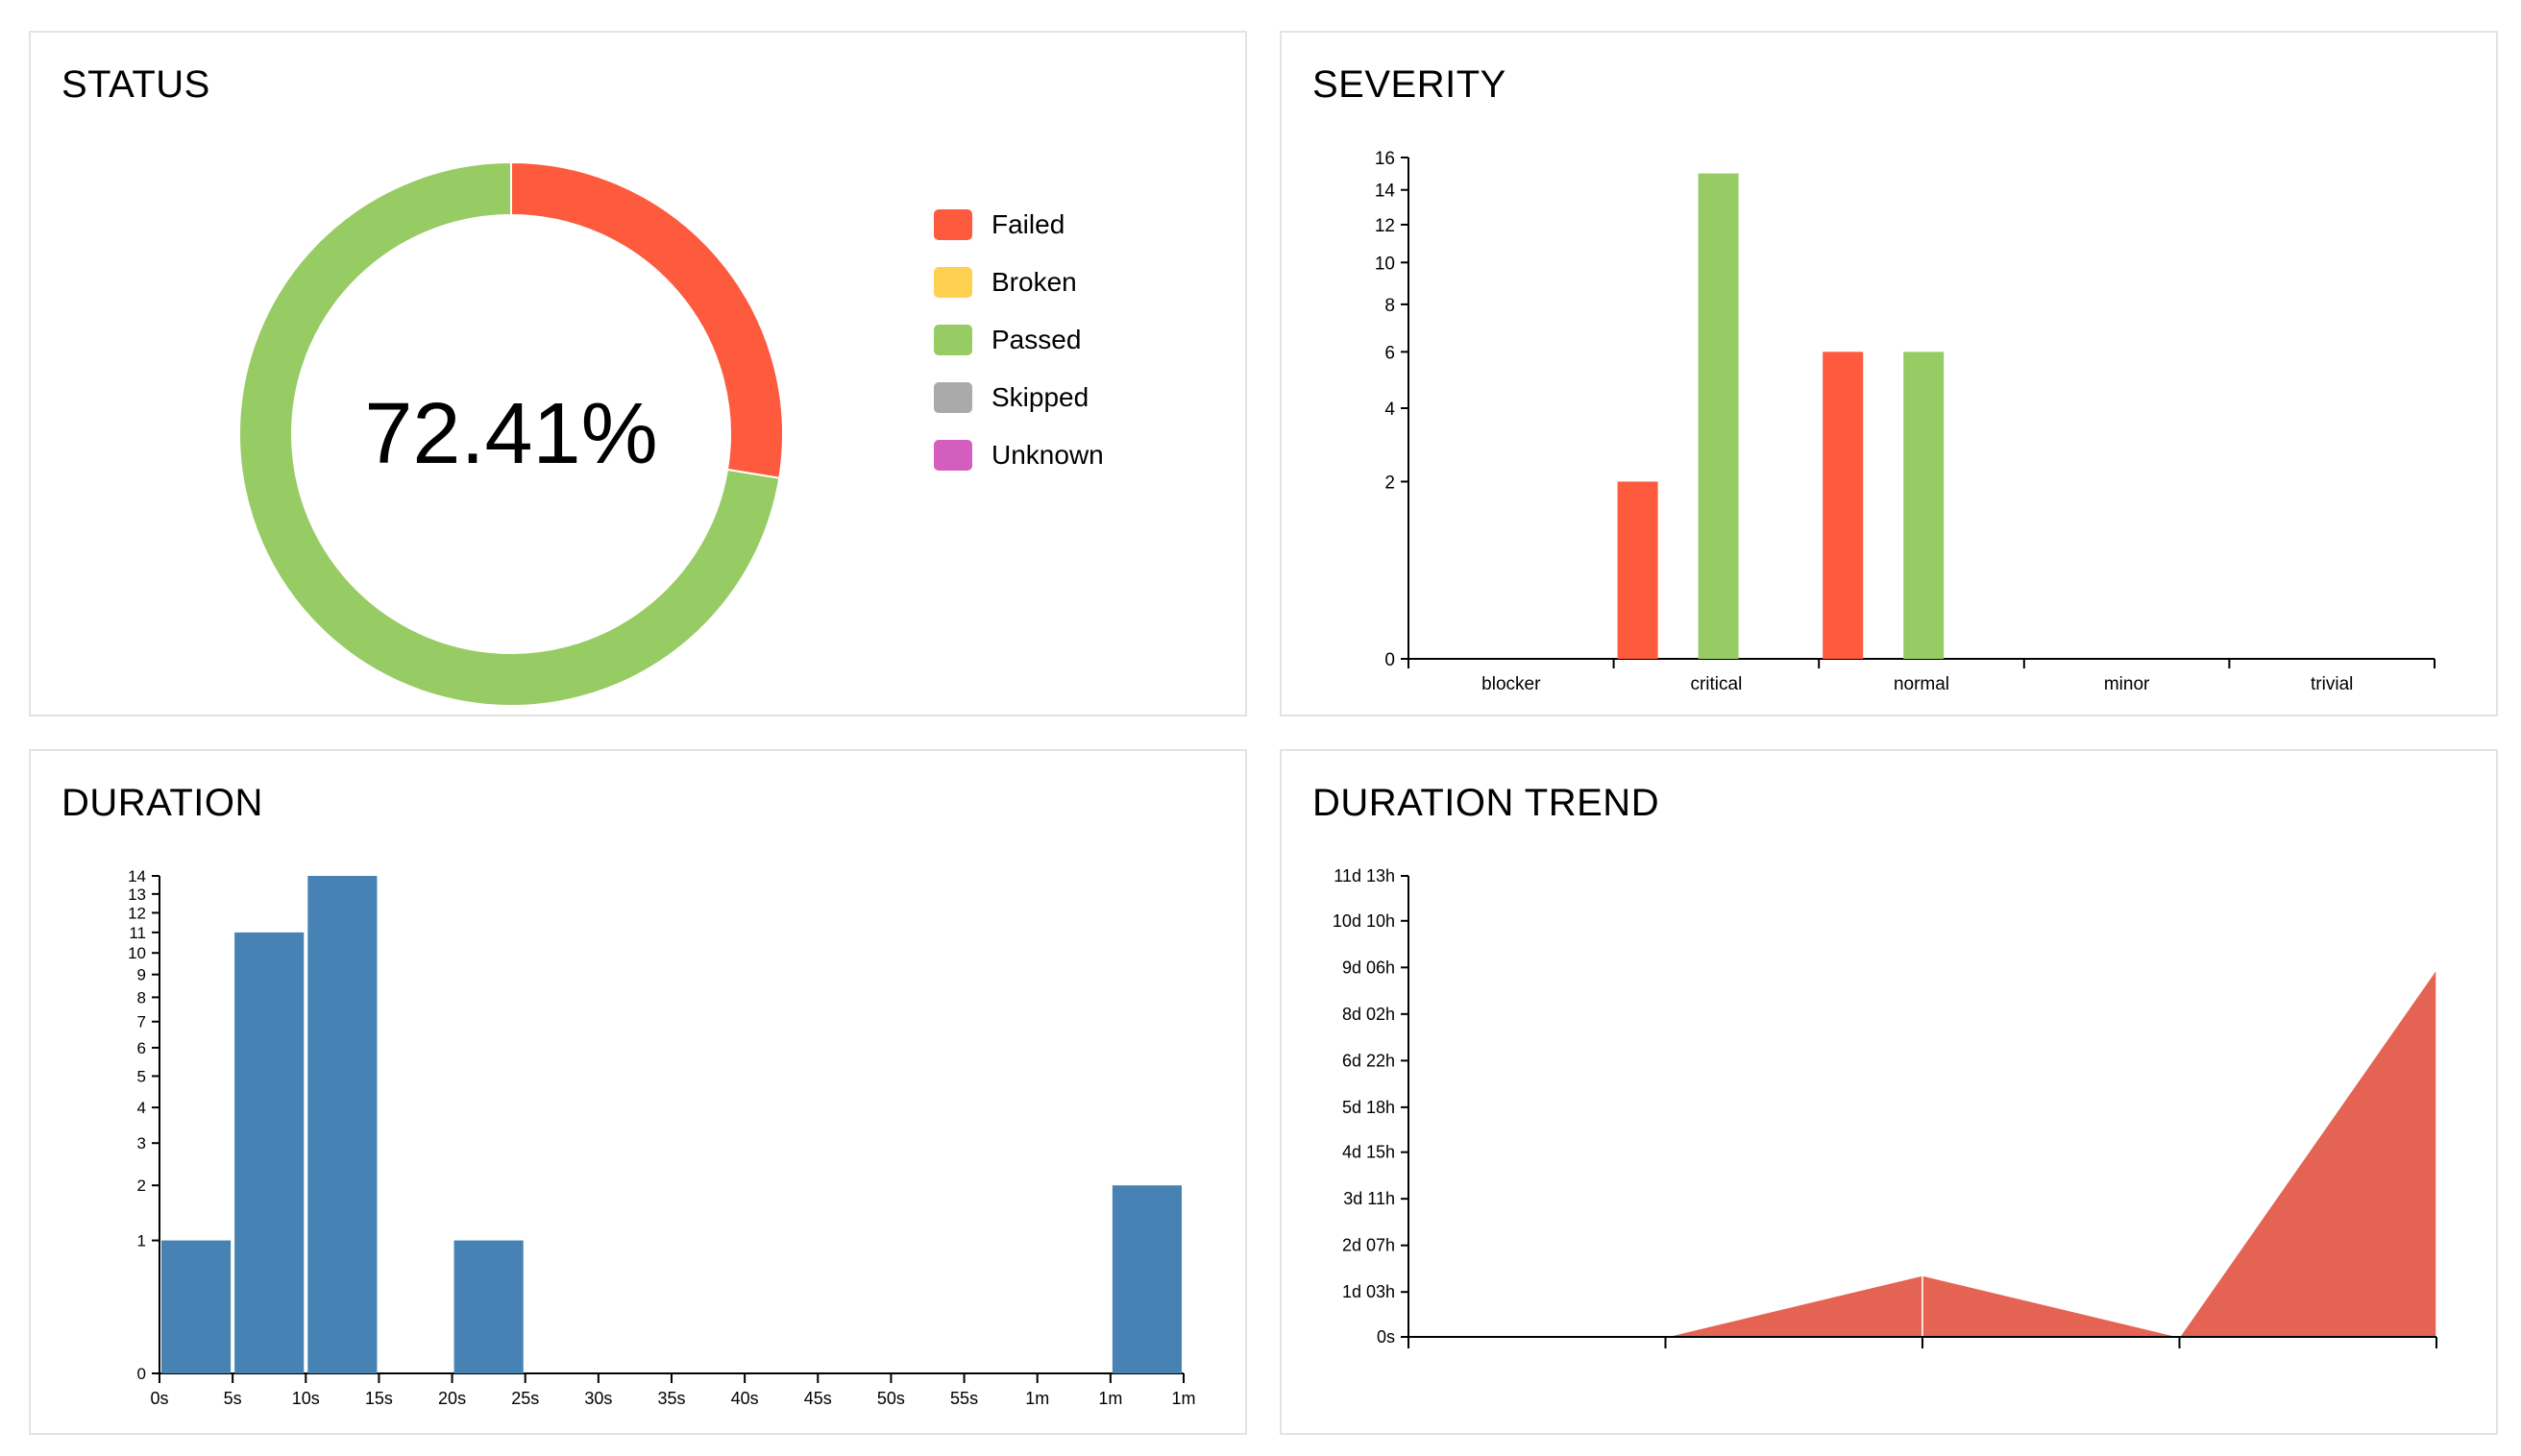 The width and height of the screenshot is (2521, 1456). What do you see at coordinates (1368, 1152) in the screenshot?
I see `trend-y-tick-label: 4d 15h` at bounding box center [1368, 1152].